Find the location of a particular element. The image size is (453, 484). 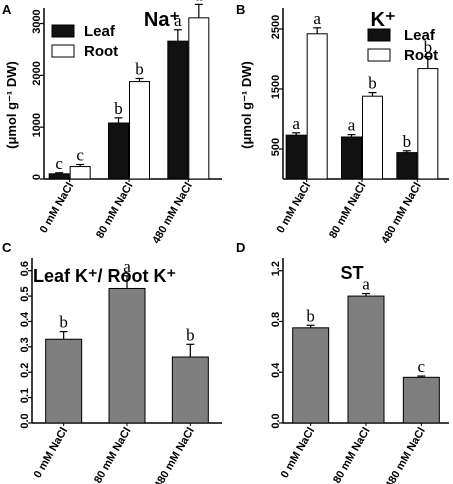

y-tick-label: 500 is located at coordinates (276, 147).